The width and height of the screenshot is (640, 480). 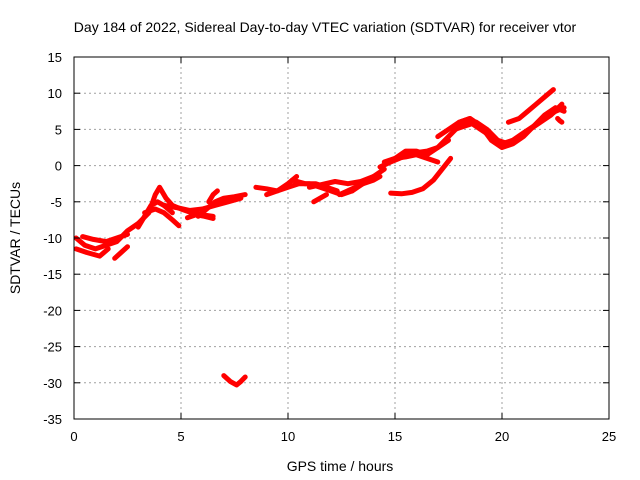 I want to click on y-tick-label: 0, so click(x=58, y=166).